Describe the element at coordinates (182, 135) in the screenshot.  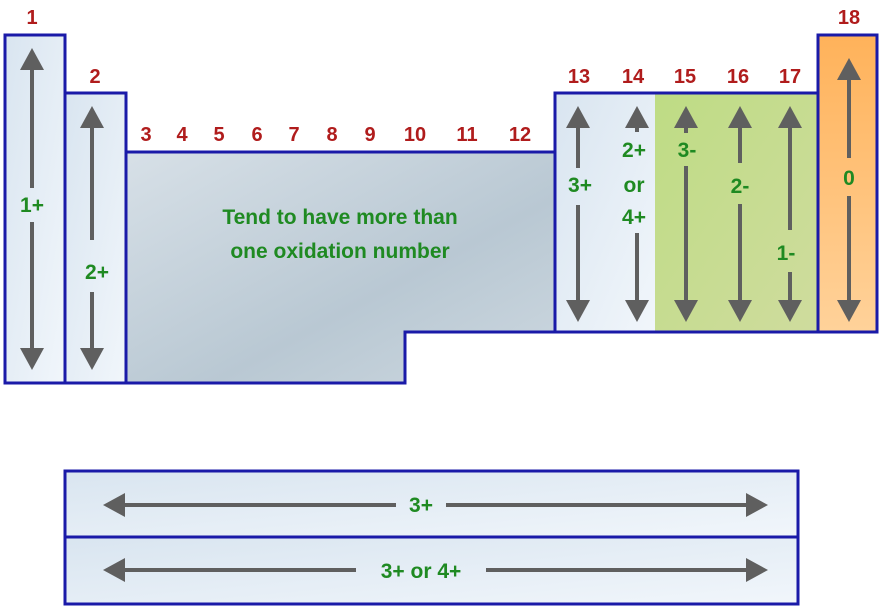
I see `group-number: 4` at that location.